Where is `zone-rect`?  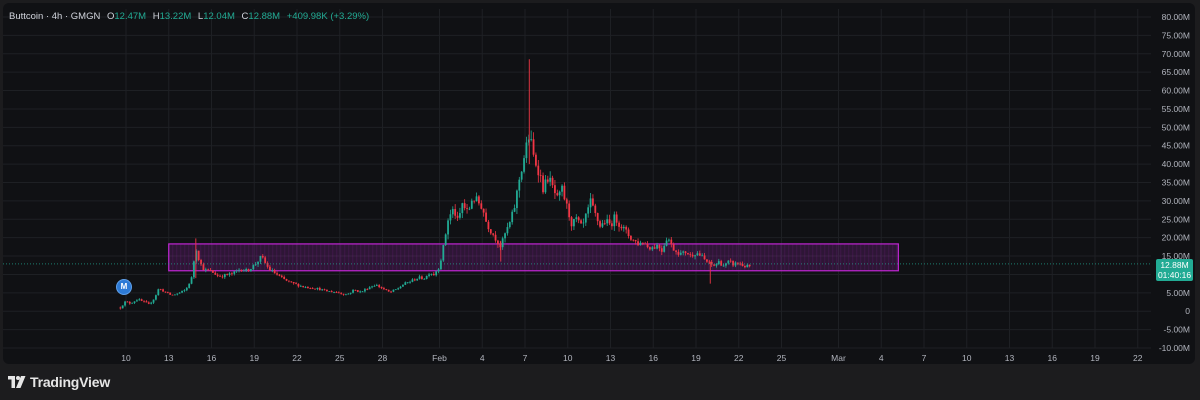 zone-rect is located at coordinates (533, 257).